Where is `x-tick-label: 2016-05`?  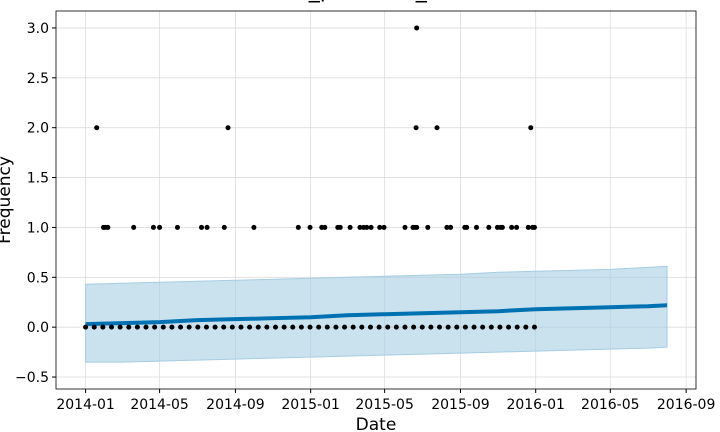 x-tick-label: 2016-05 is located at coordinates (610, 405).